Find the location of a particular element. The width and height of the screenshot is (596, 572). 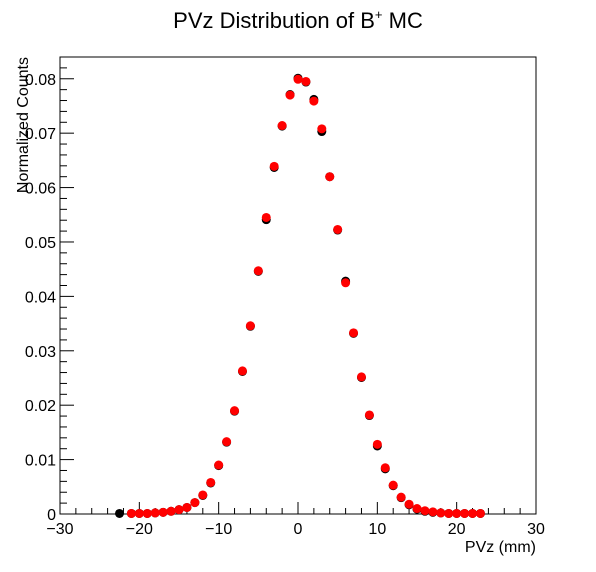

y-tick-label: 0.04 is located at coordinates (40, 297).